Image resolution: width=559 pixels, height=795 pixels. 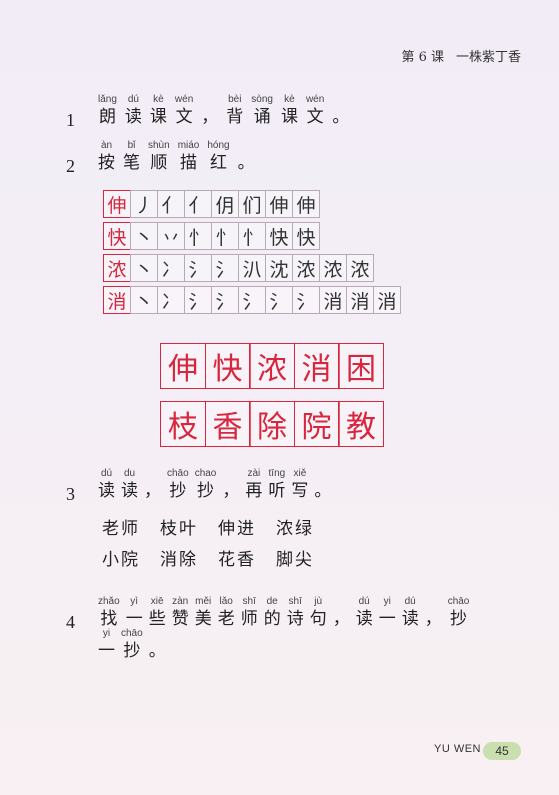 What do you see at coordinates (457, 749) in the screenshot?
I see `footer-subject-label: YU WEN` at bounding box center [457, 749].